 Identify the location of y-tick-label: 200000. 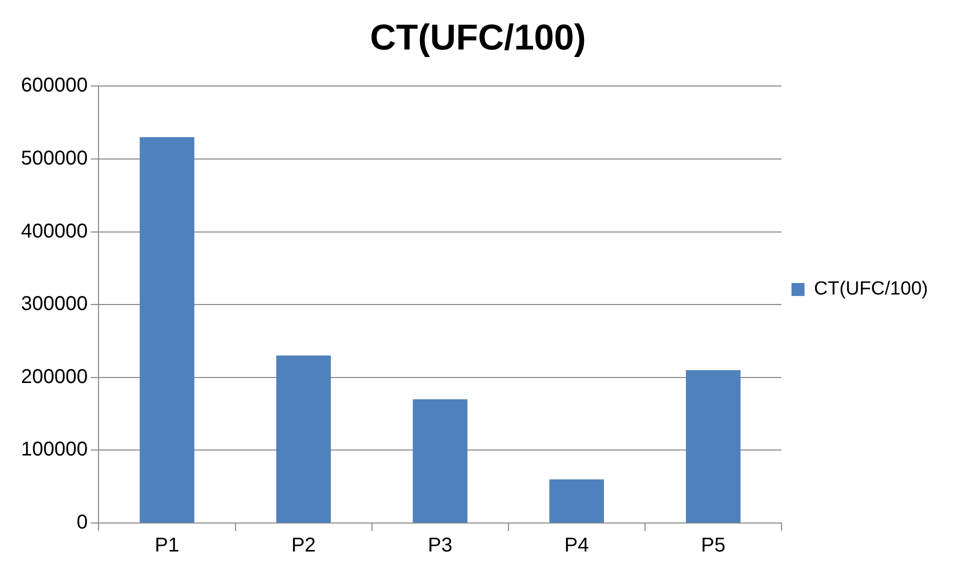
(54, 377).